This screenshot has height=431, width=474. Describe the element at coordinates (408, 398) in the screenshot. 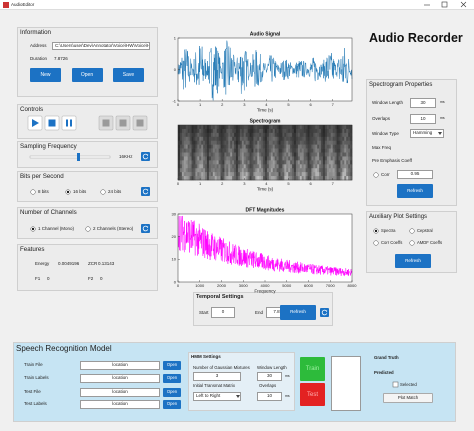

I see `plot-button: Plot Match` at that location.